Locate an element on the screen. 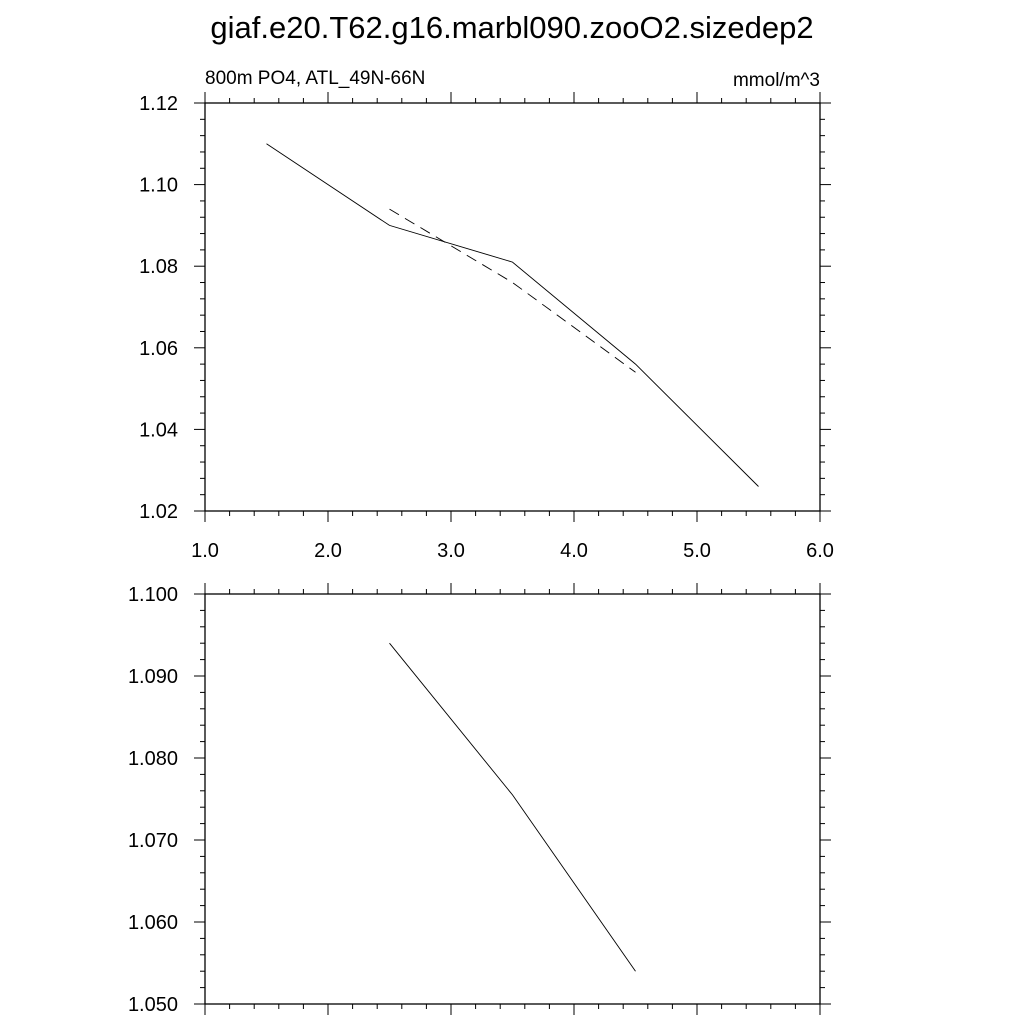 This screenshot has height=1024, width=1024. y-tick-label: 1.06 is located at coordinates (158, 349).